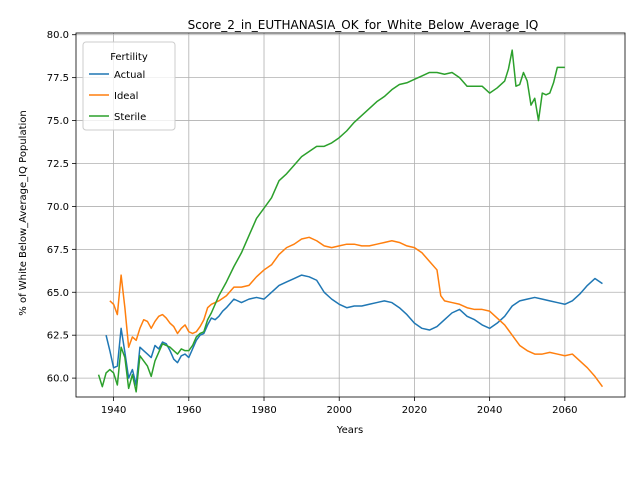  Describe the element at coordinates (58, 379) in the screenshot. I see `y-tick-label: 60.0` at that location.